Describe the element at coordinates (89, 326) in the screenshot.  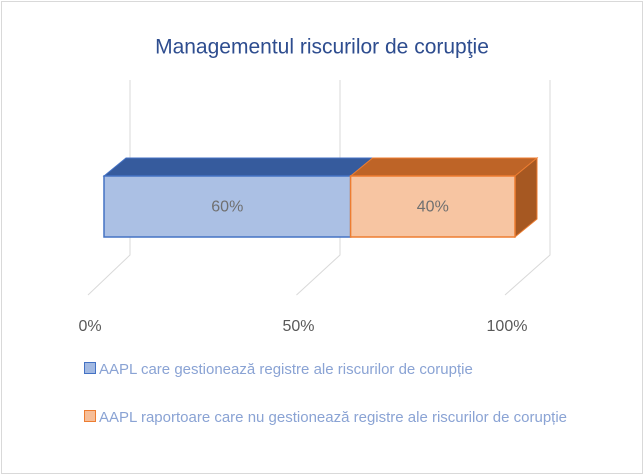
I see `x-tick-label: 0%` at that location.